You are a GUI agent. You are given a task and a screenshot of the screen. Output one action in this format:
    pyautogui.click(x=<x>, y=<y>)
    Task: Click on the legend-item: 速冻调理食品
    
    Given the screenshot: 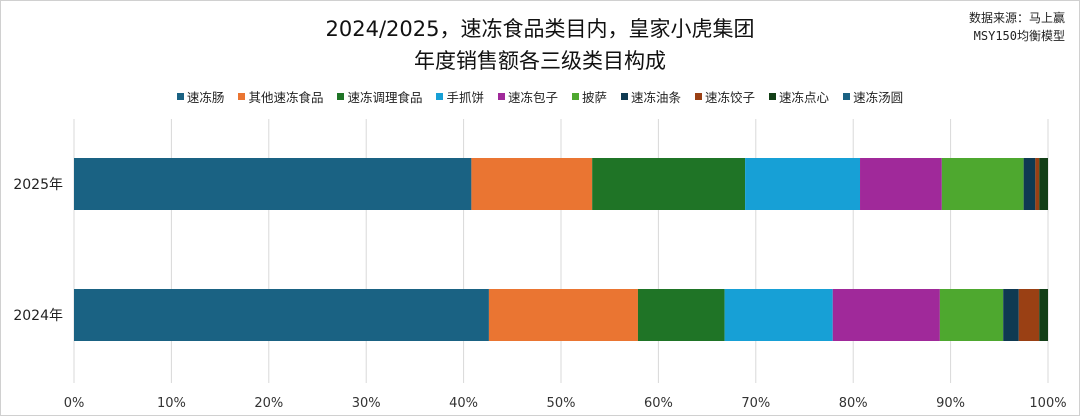 What is the action you would take?
    pyautogui.click(x=379, y=96)
    